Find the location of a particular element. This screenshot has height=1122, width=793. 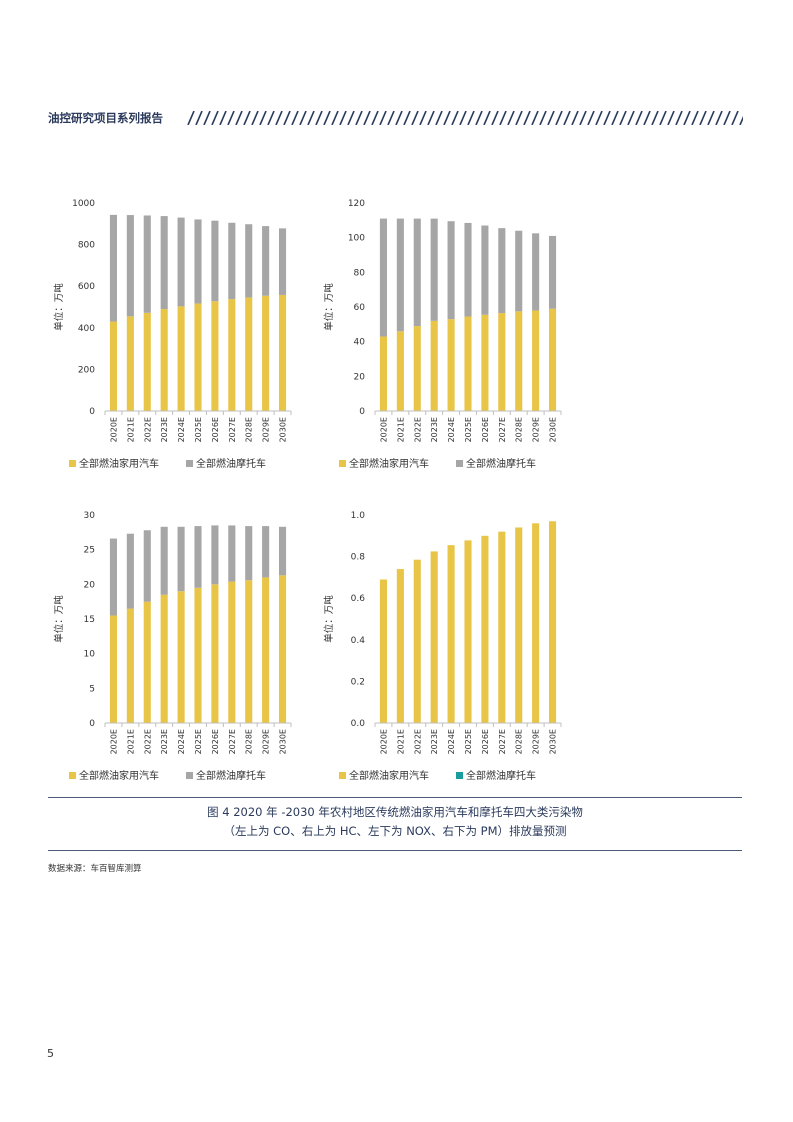

chart4-x-category-label: 2022E is located at coordinates (417, 741).